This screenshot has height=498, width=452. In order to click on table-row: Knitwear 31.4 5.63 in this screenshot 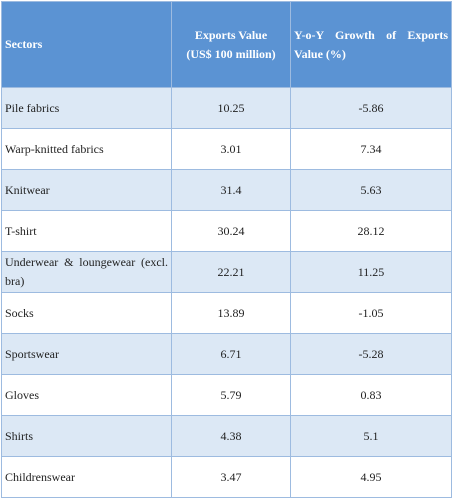, I will do `click(226, 190)`.